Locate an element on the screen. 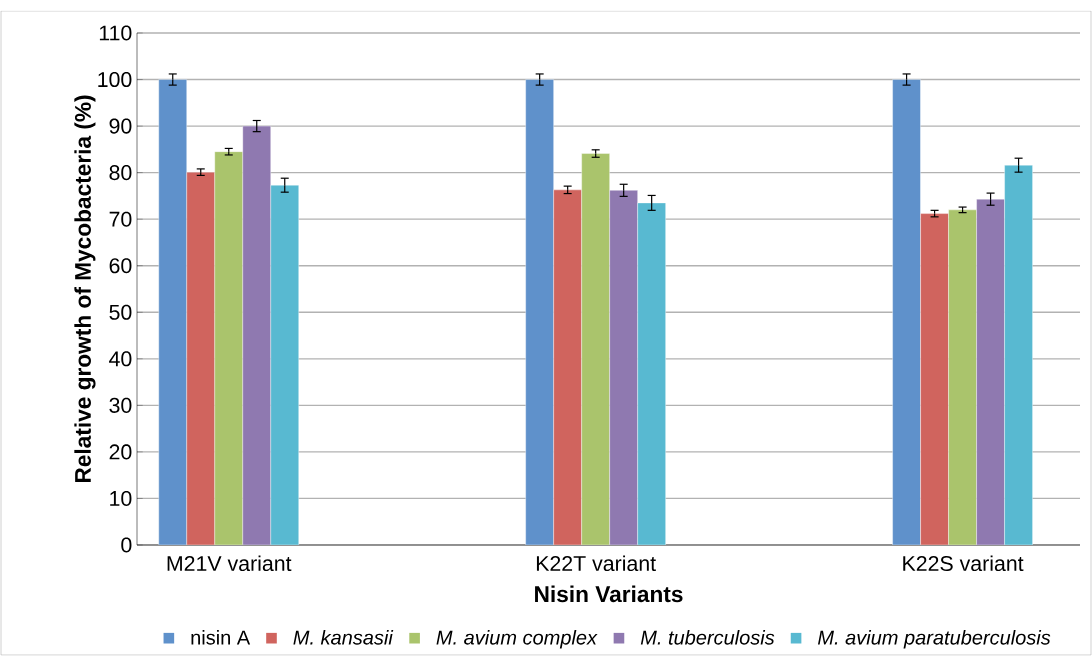 The width and height of the screenshot is (1092, 656). y-tick-label: 70 is located at coordinates (120, 219).